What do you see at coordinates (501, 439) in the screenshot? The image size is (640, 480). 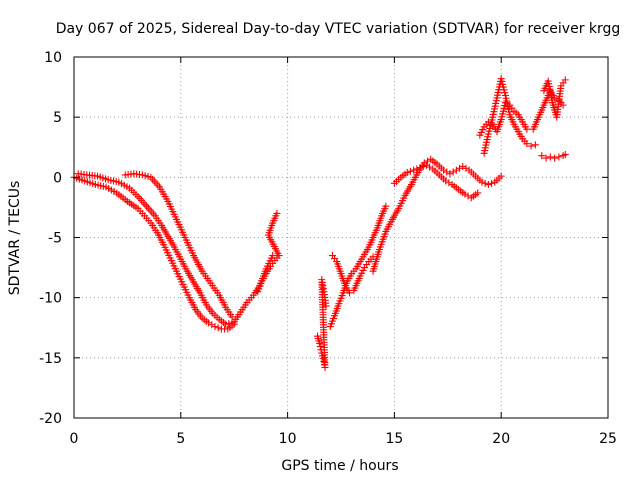 I see `x-tick-label: 20` at bounding box center [501, 439].